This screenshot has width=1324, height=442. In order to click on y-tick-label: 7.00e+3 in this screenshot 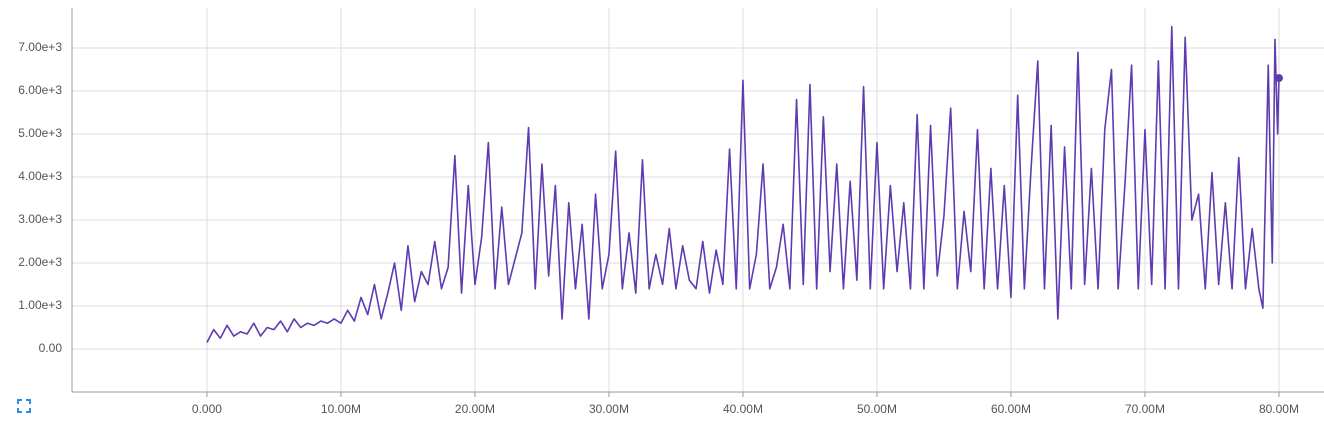, I will do `click(40, 47)`.